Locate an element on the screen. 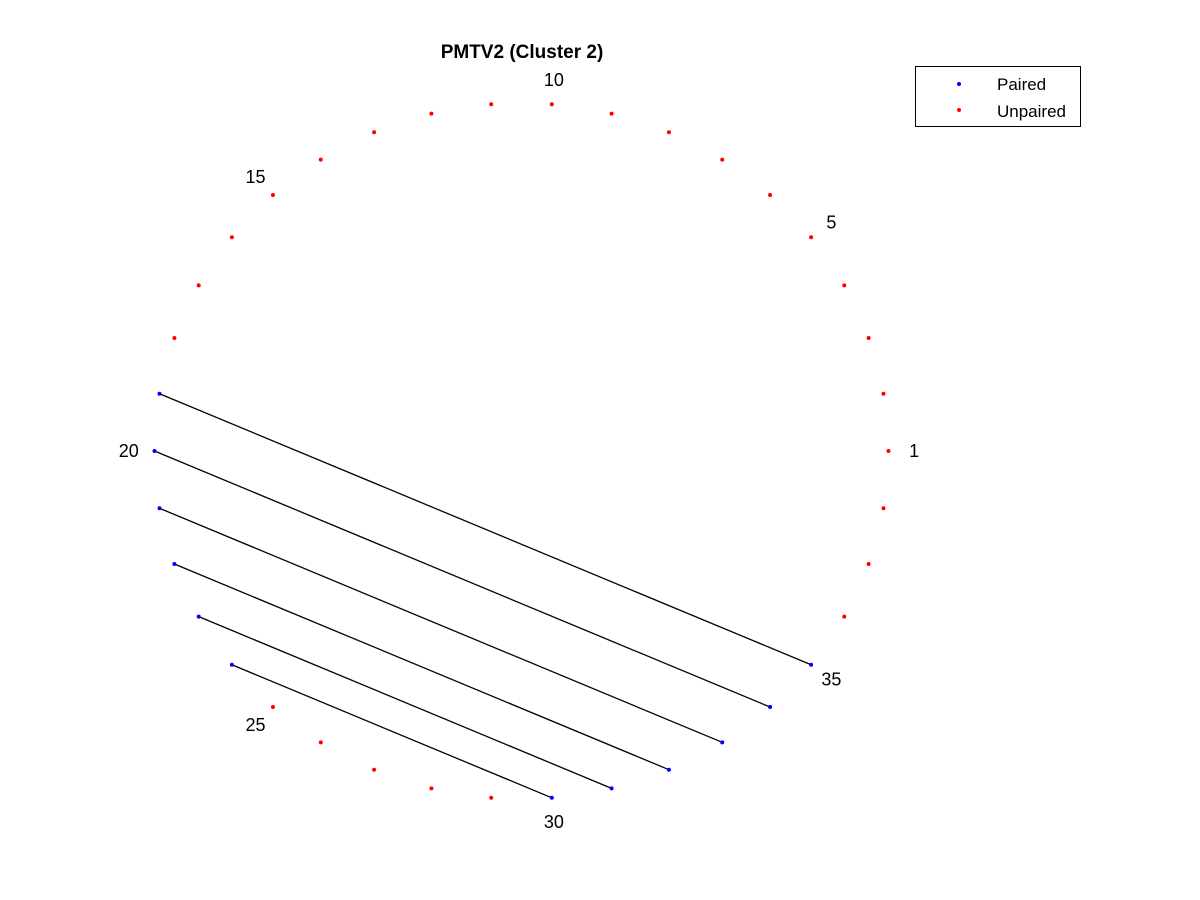  legend-label-paired: Paired is located at coordinates (1021, 84).